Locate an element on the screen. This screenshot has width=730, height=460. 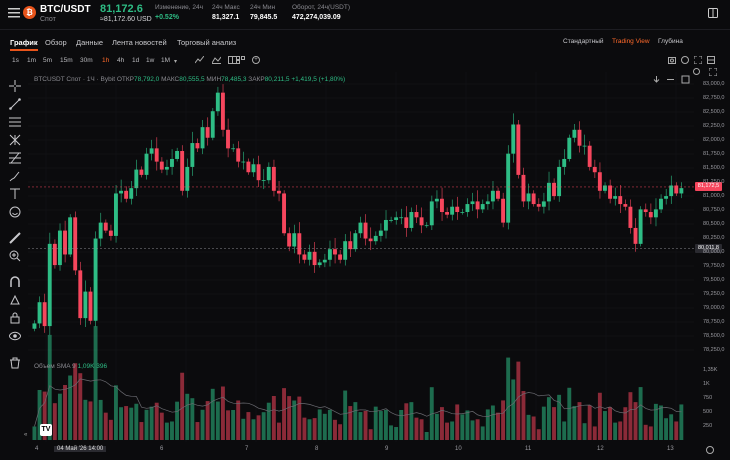
snapshot-icon is located at coordinates (711, 60).